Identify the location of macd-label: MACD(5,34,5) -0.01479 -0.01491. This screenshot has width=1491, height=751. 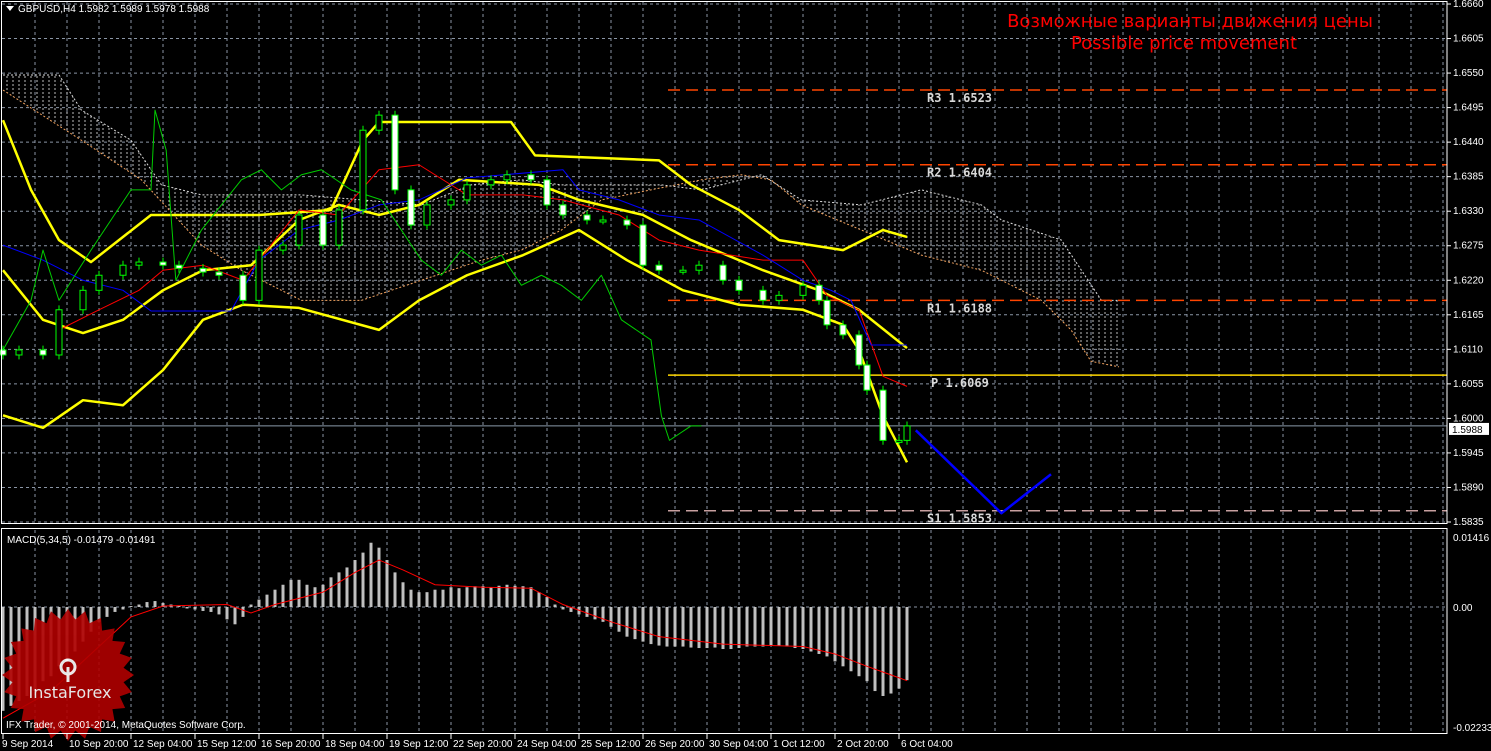
(81, 540).